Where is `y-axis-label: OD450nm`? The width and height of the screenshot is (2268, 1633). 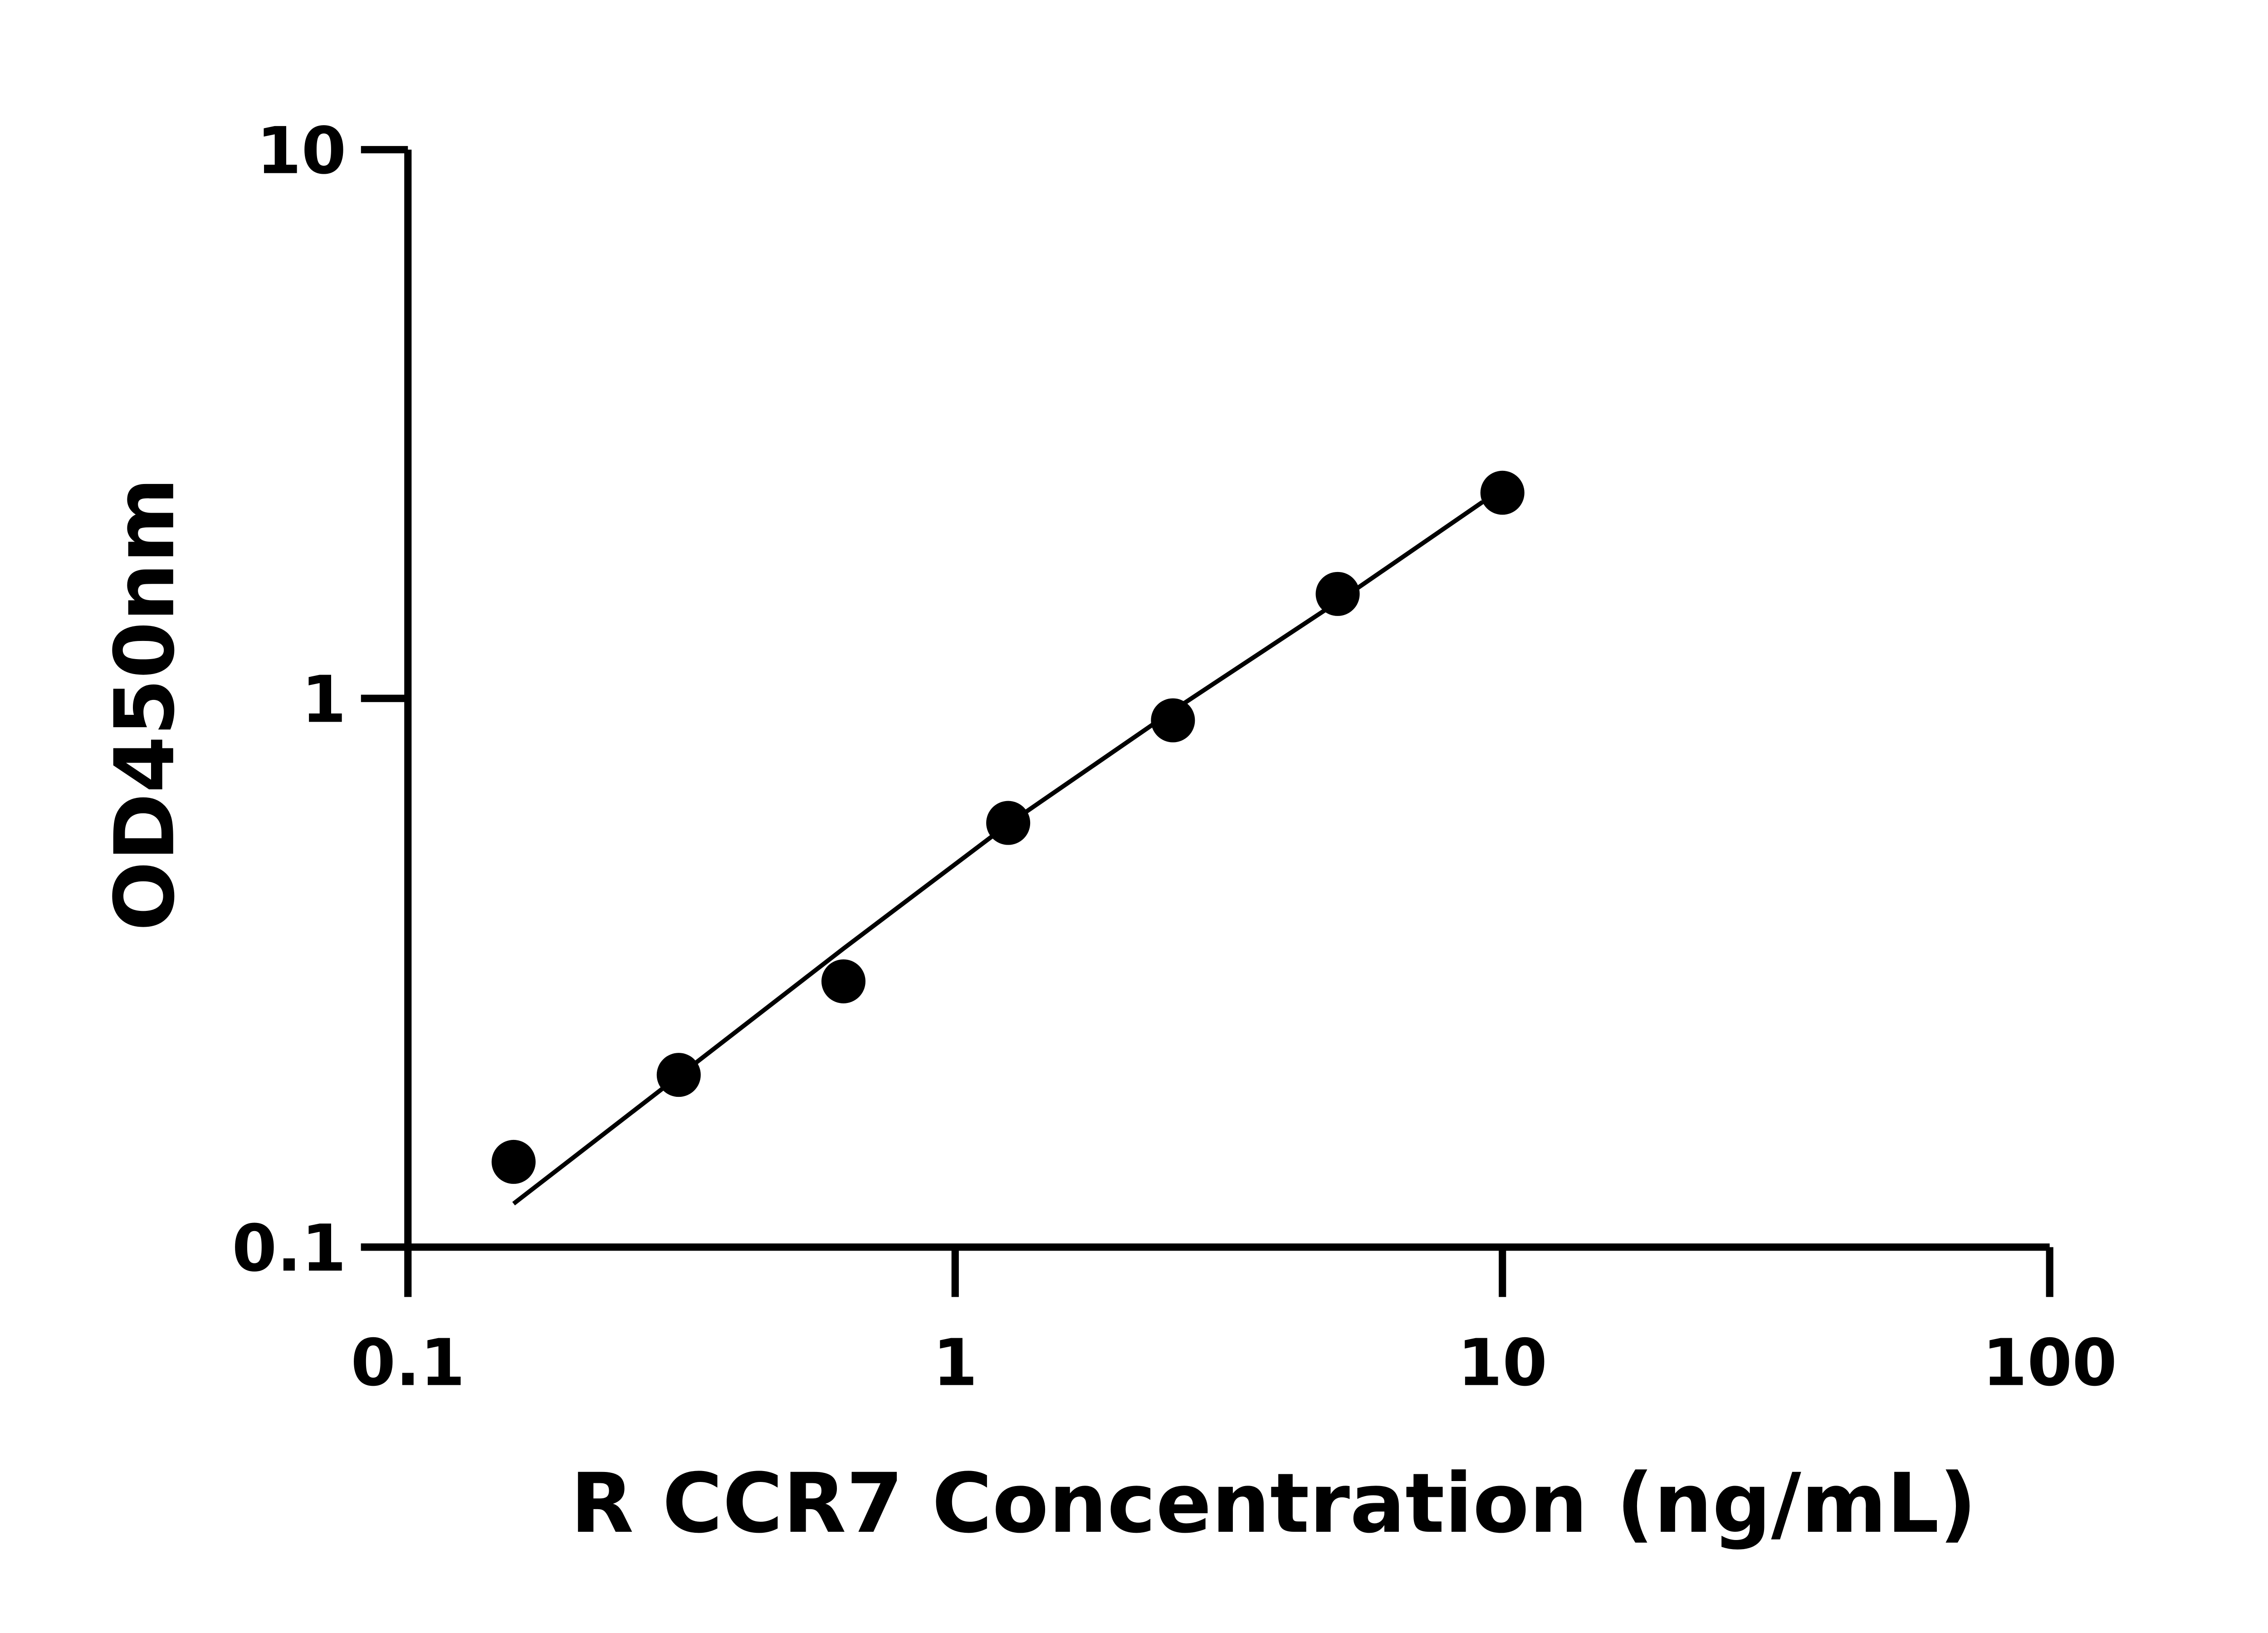
y-axis-label: OD450nm is located at coordinates (145, 704).